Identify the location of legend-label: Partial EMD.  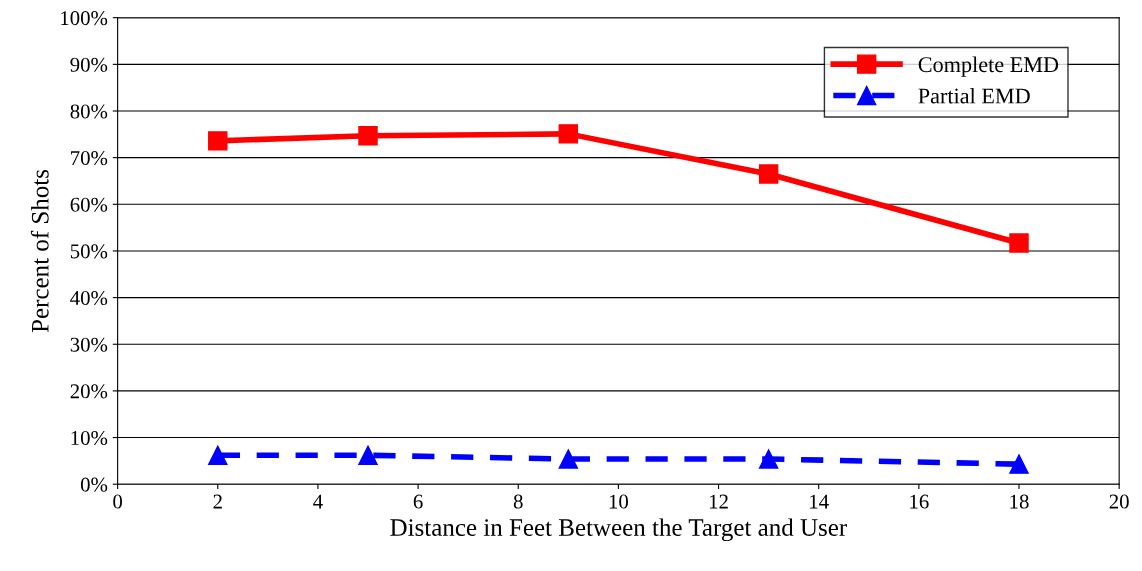
(974, 95).